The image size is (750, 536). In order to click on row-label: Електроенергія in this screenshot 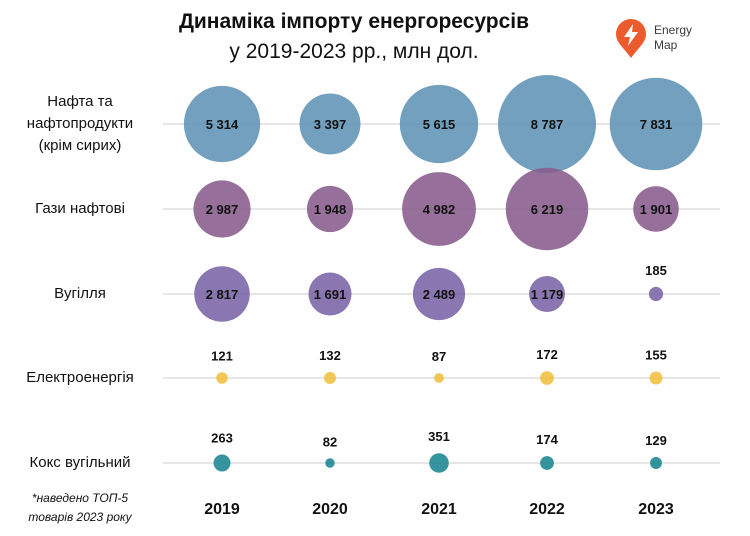, I will do `click(80, 378)`.